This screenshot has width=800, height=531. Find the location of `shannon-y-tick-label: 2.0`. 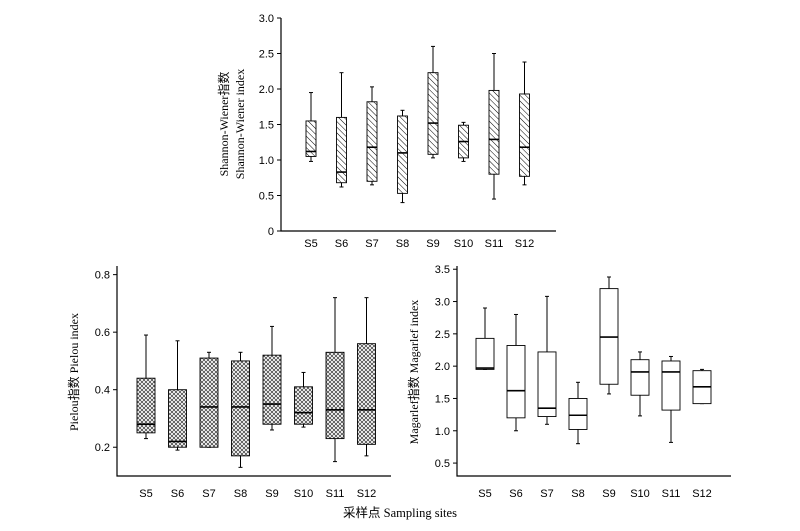

shannon-y-tick-label: 2.0 is located at coordinates (266, 90).